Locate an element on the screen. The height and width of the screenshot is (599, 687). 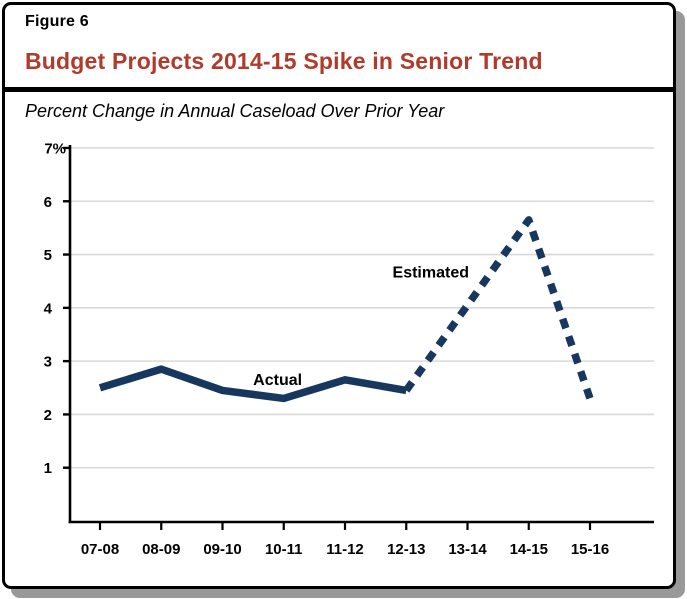
x-axis-tick-label: 11-12 is located at coordinates (345, 549).